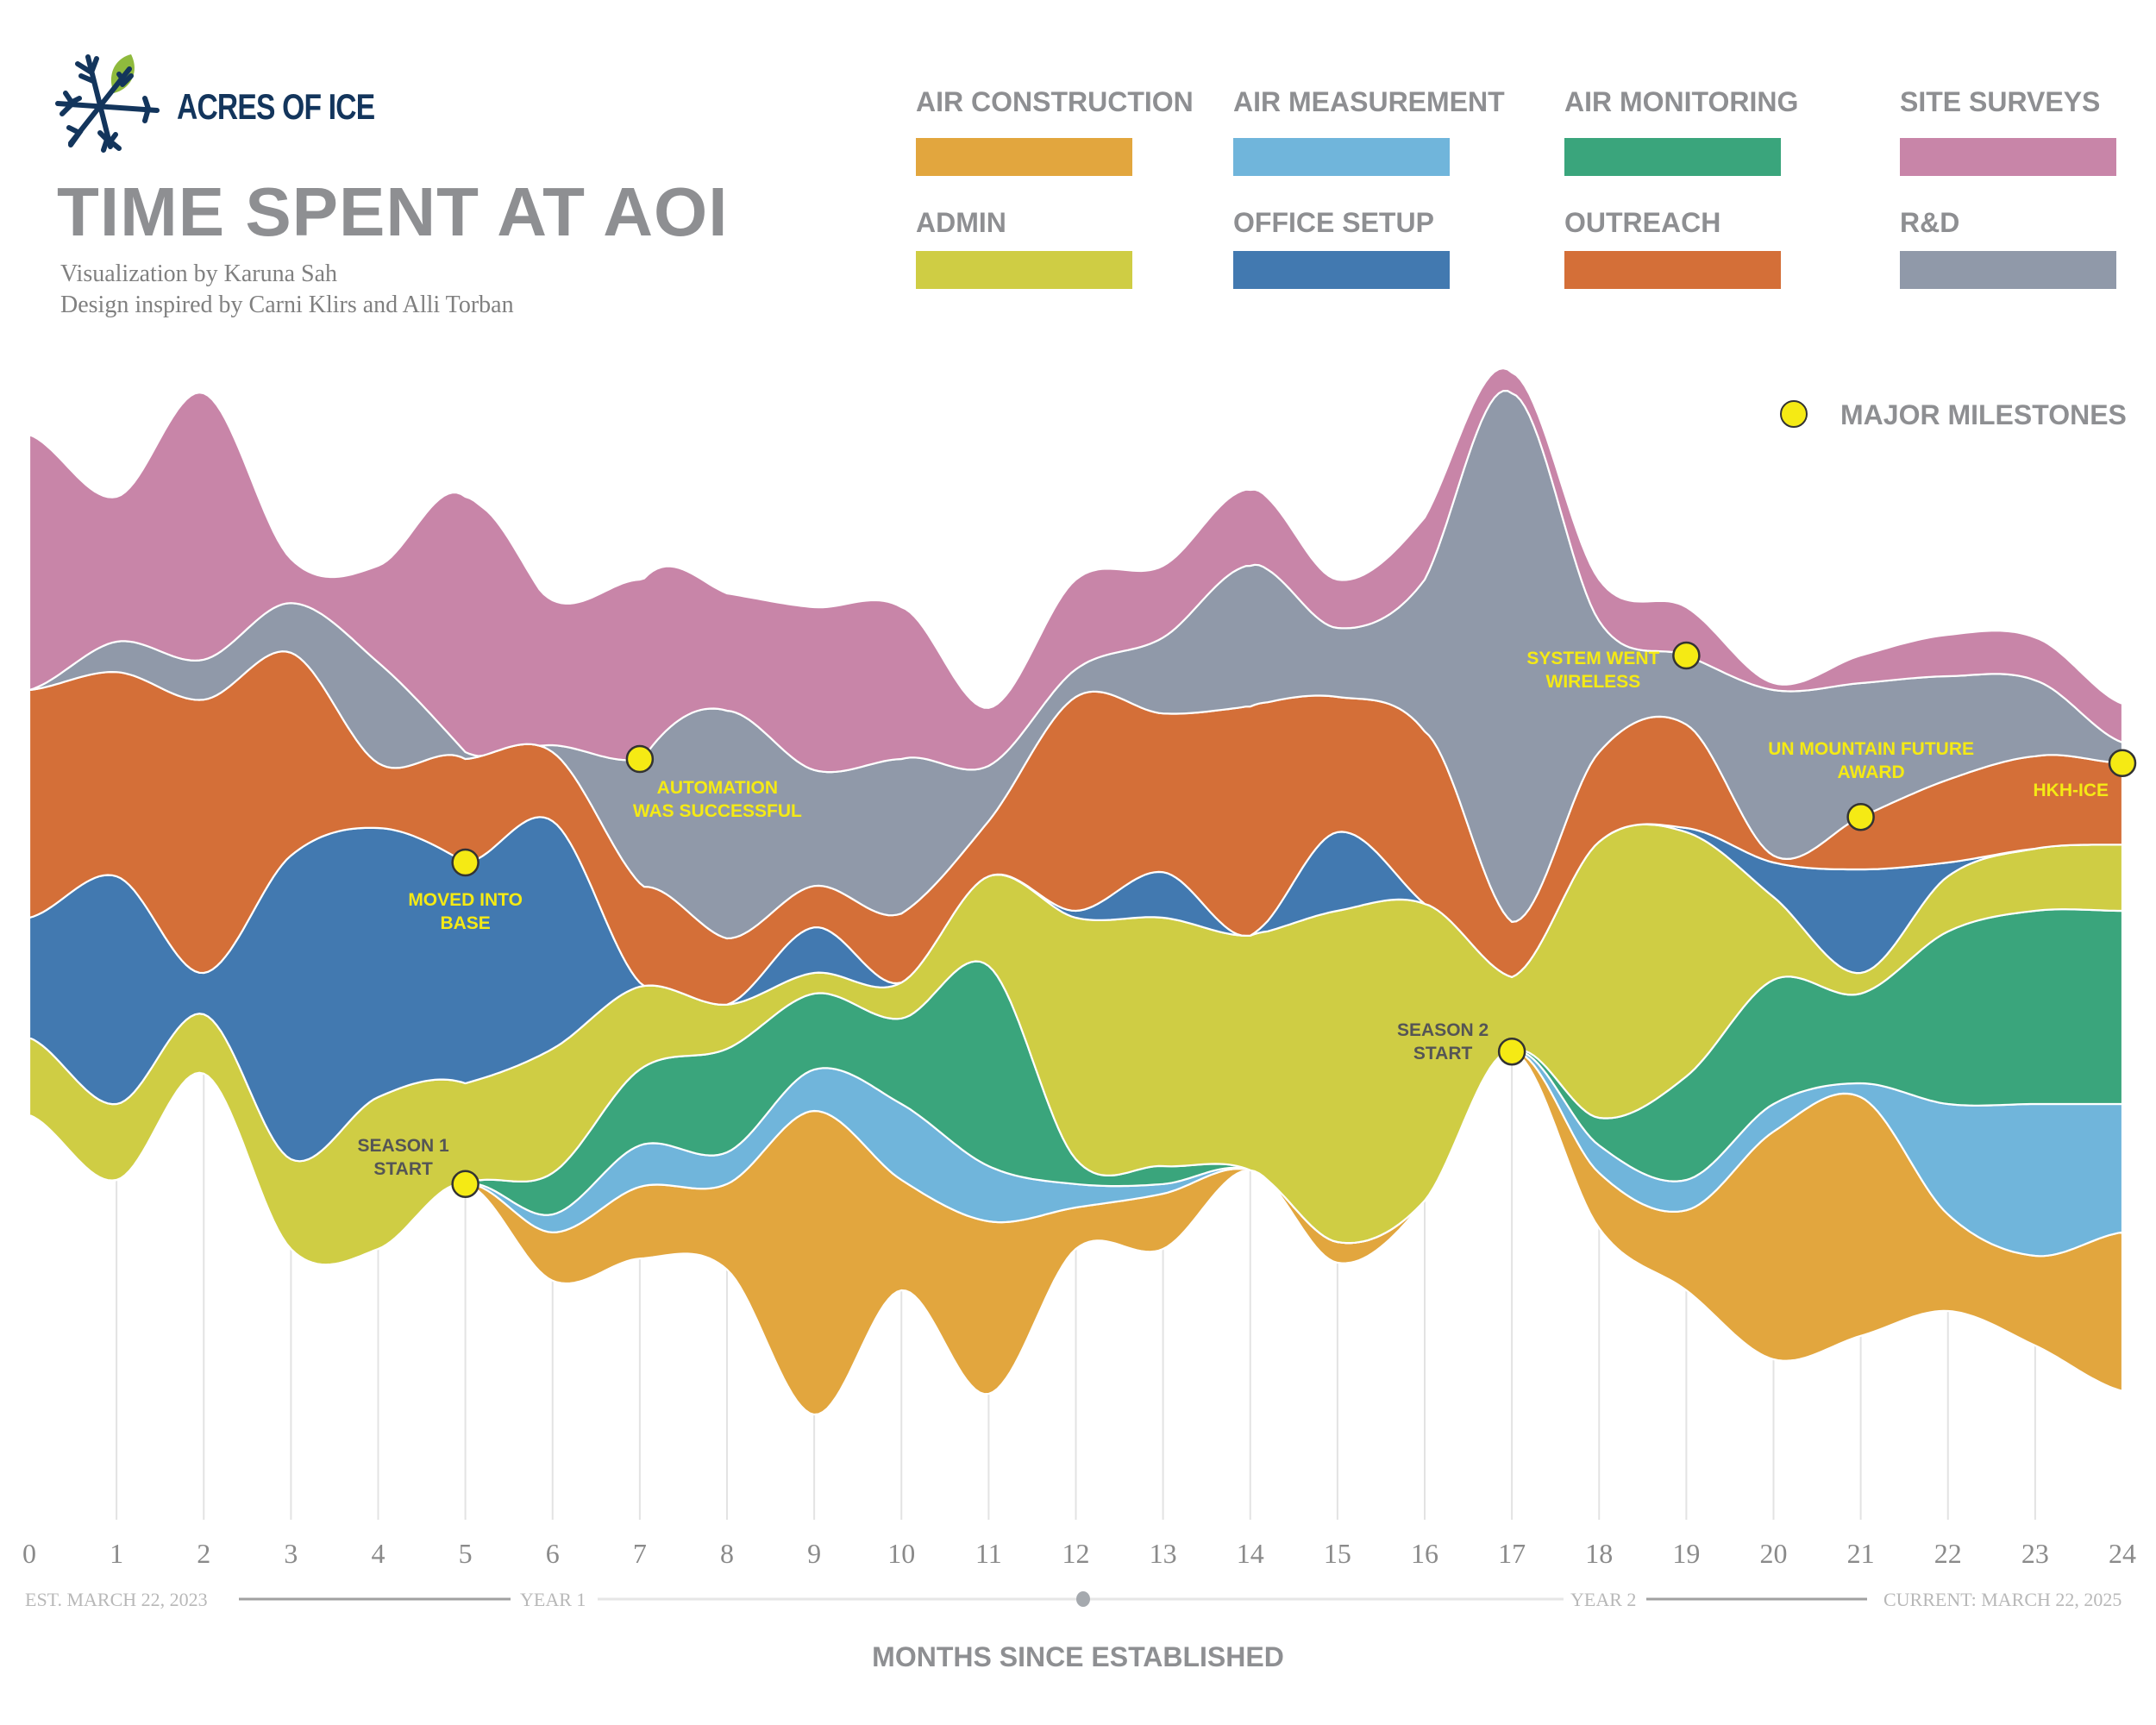 The image size is (2156, 1725). Describe the element at coordinates (727, 1554) in the screenshot. I see `x-tick-label: 8` at that location.